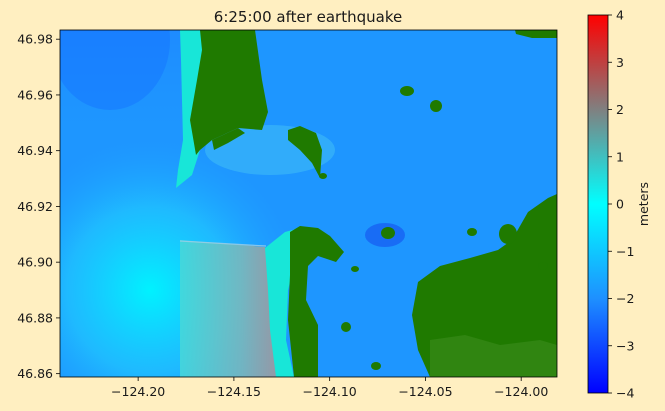  Describe the element at coordinates (35, 317) in the screenshot. I see `y-tick-label: 46.88` at that location.